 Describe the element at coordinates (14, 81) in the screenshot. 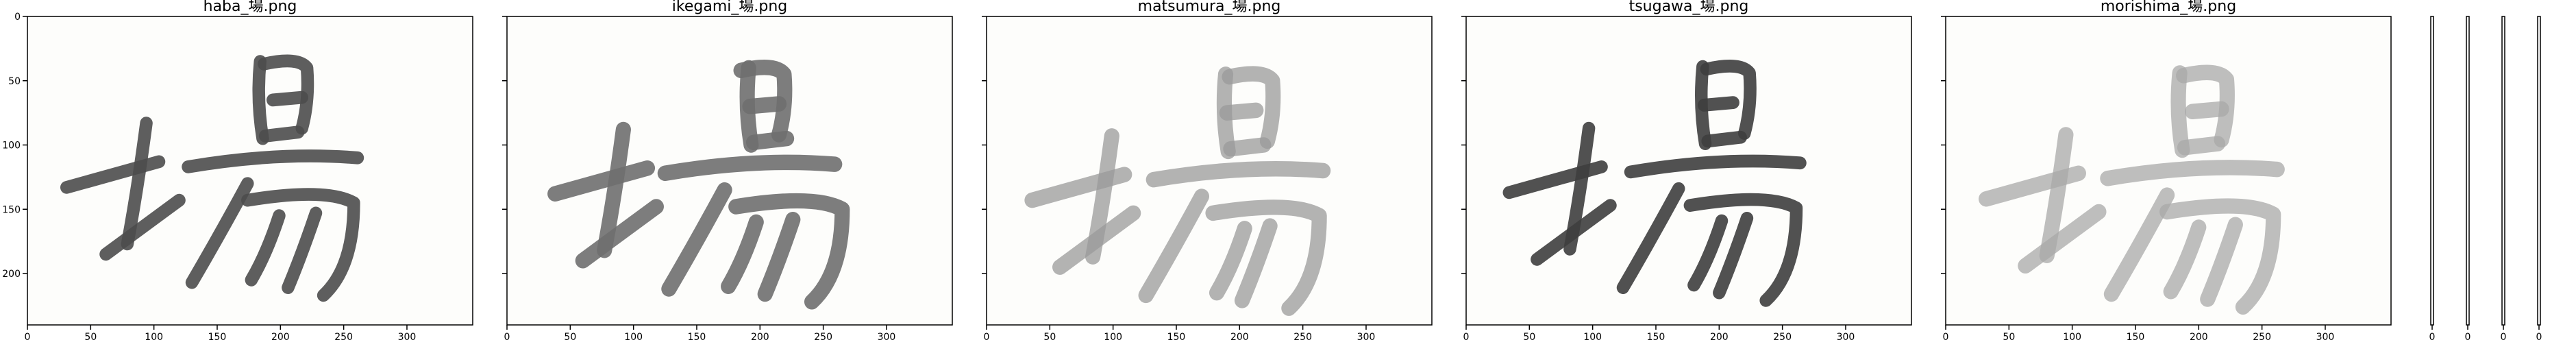

I see `y-tick-label: 50` at that location.